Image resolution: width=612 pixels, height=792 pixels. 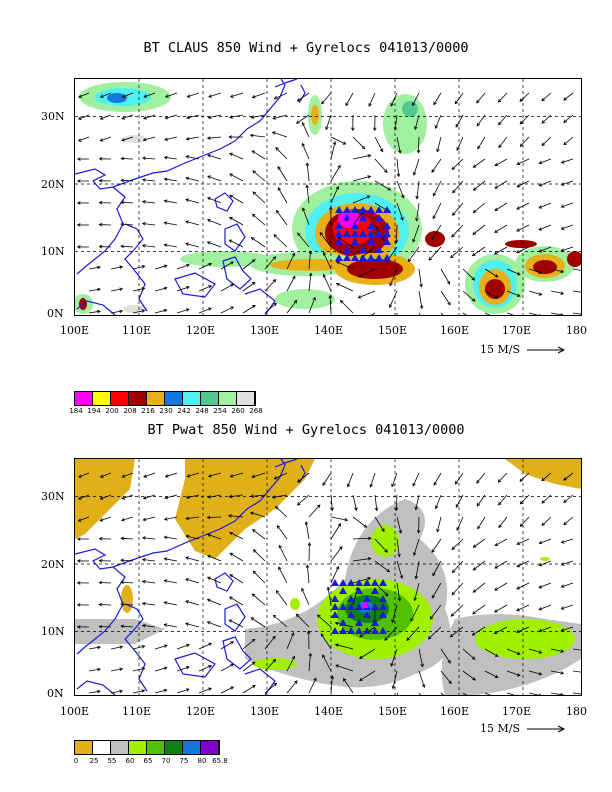 I want to click on gyreloc-markers, so click(x=363, y=233).